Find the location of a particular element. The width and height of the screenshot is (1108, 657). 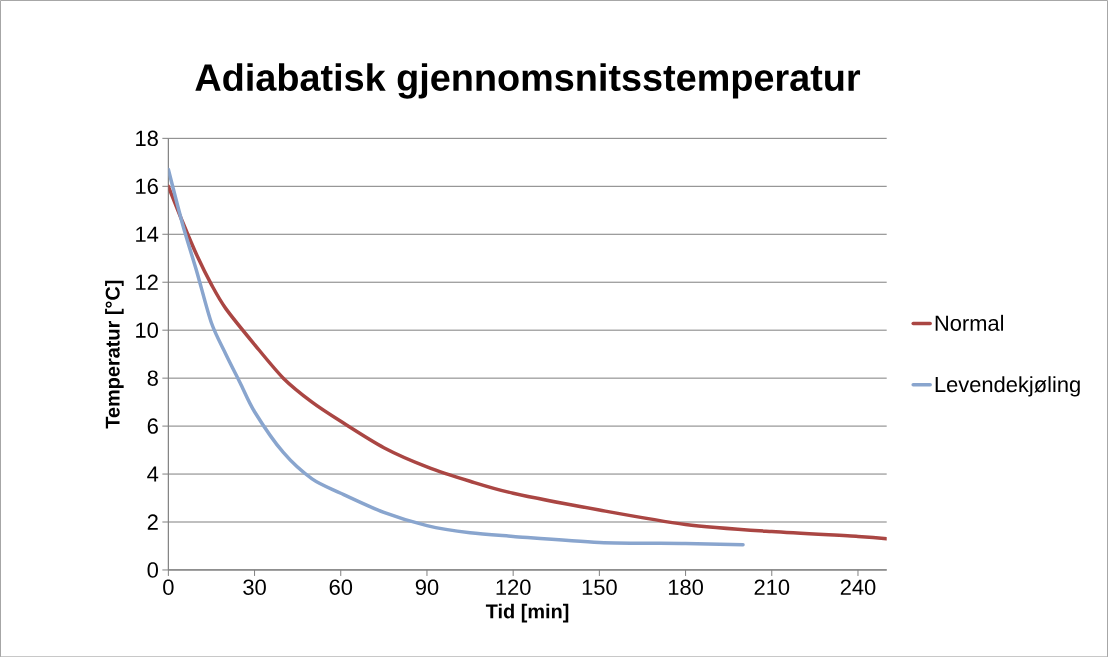

y-tick-label: 6 is located at coordinates (152, 426).